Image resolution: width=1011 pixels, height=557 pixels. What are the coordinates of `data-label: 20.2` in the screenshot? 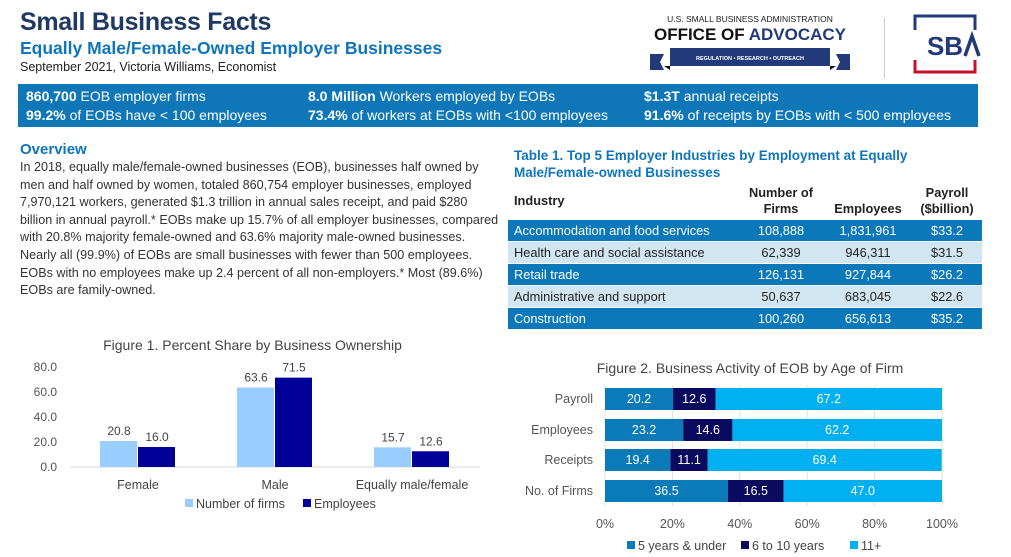 It's located at (639, 399).